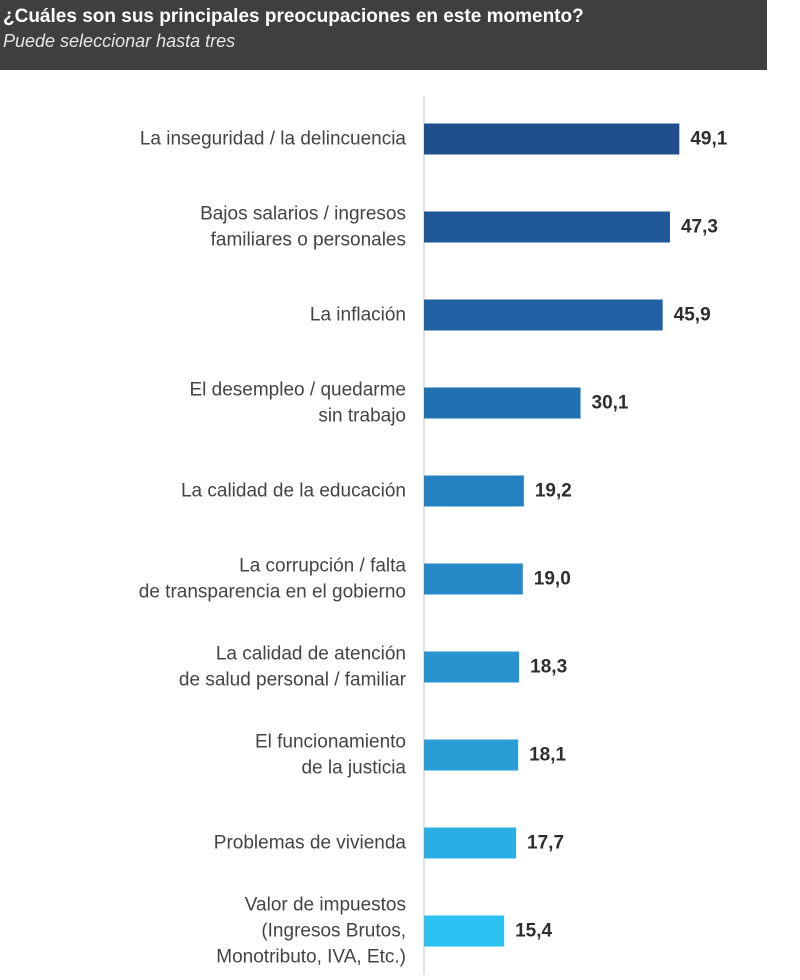 The image size is (800, 980). What do you see at coordinates (308, 240) in the screenshot?
I see `category-label-line: familiares o personales` at bounding box center [308, 240].